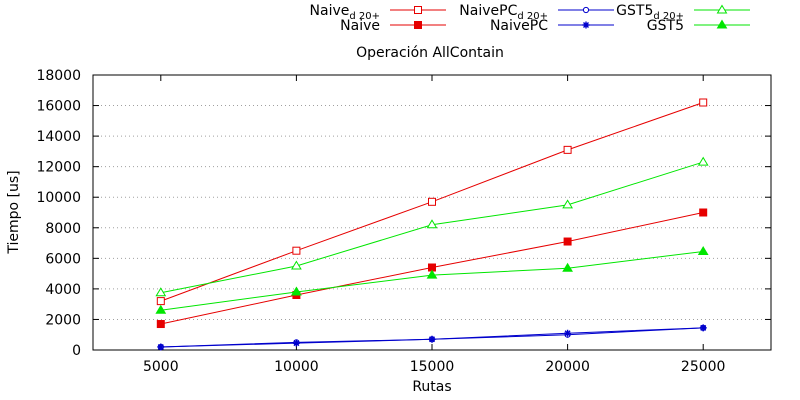  Describe the element at coordinates (58, 198) in the screenshot. I see `y-tick-label: 10000` at that location.